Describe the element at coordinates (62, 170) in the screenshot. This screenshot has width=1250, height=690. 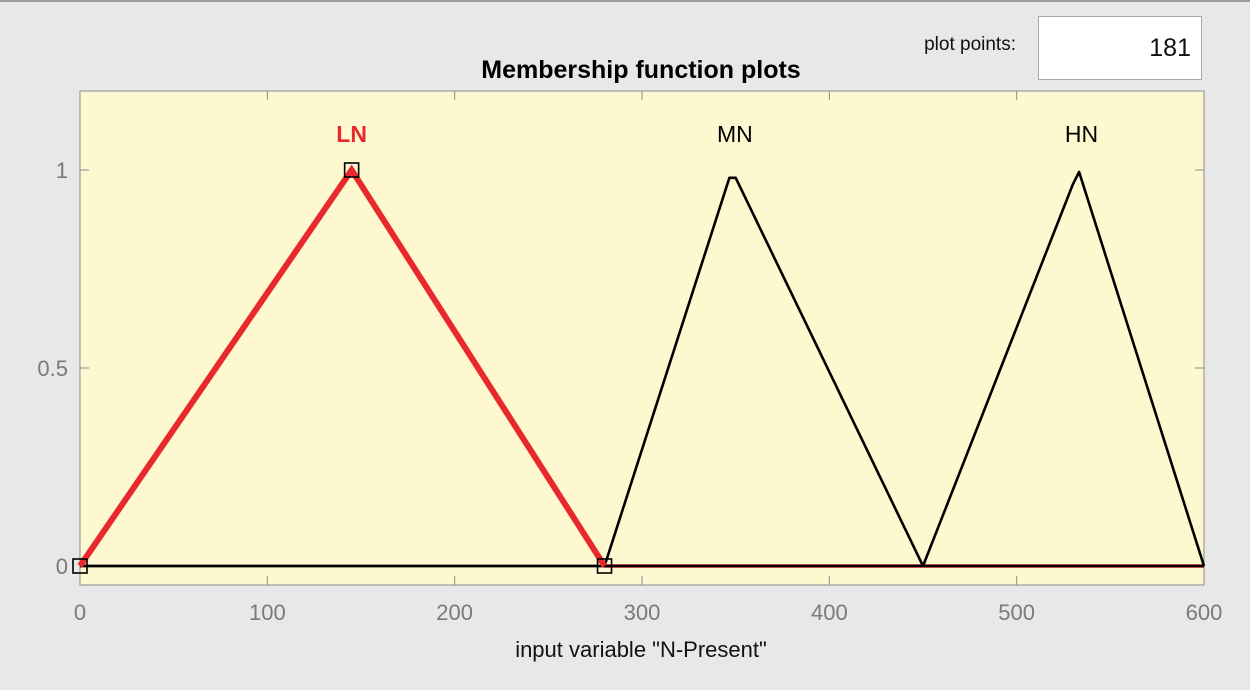
I see `y-tick-label: 1` at that location.